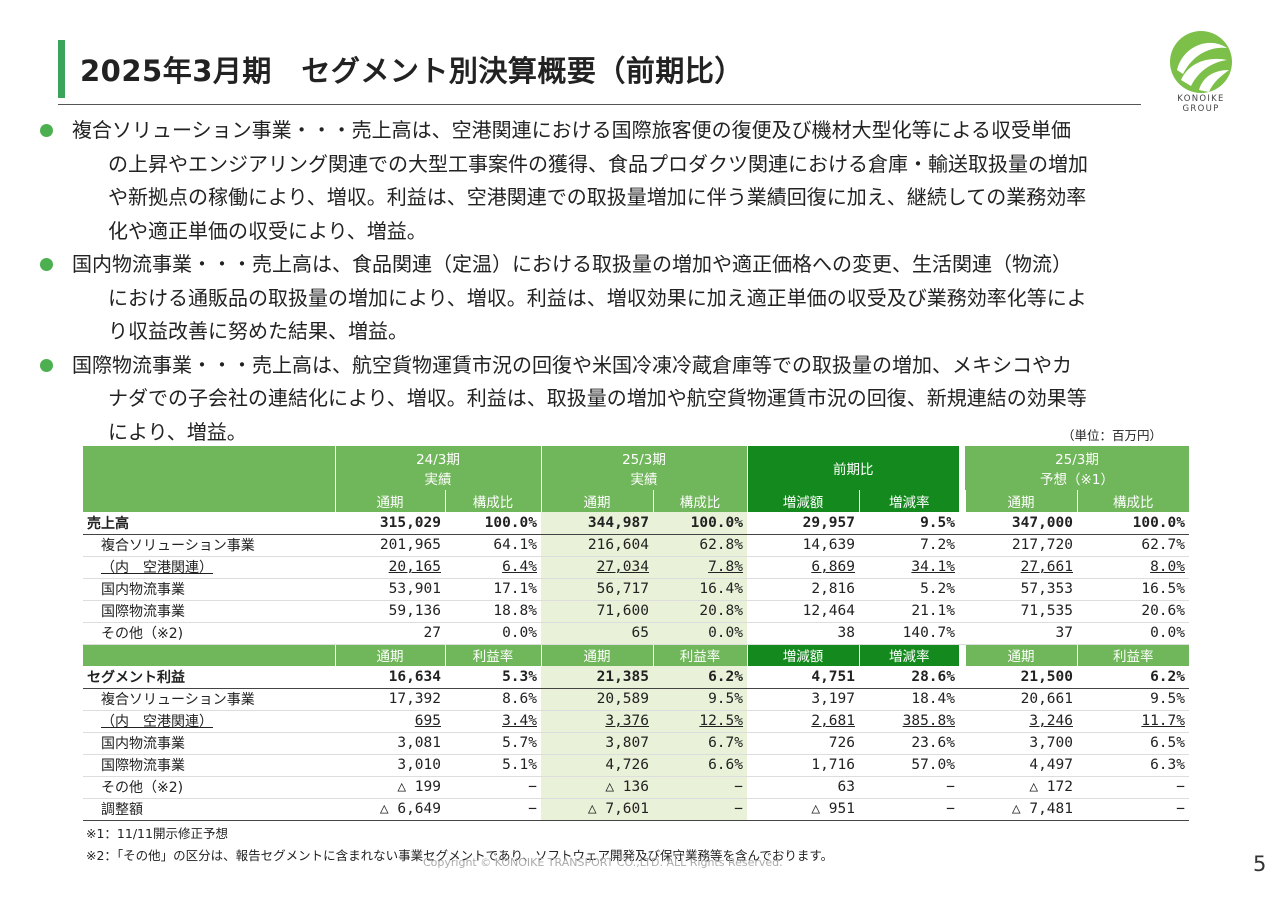 The height and width of the screenshot is (905, 1280). I want to click on value-cell: 5.3%, so click(493, 677).